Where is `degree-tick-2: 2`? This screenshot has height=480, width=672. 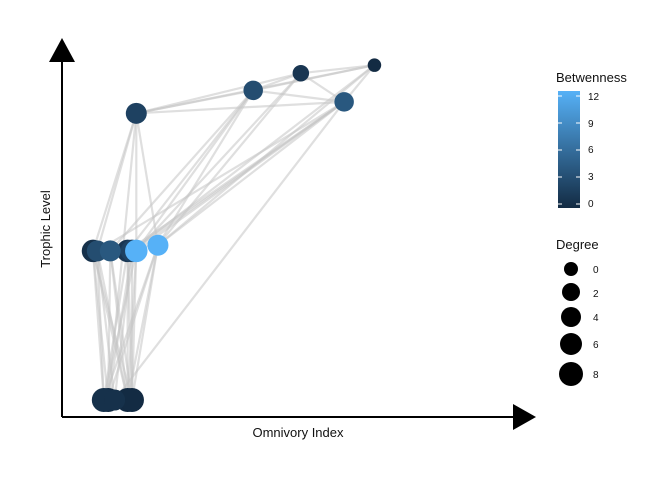
degree-tick-2: 2 is located at coordinates (596, 294).